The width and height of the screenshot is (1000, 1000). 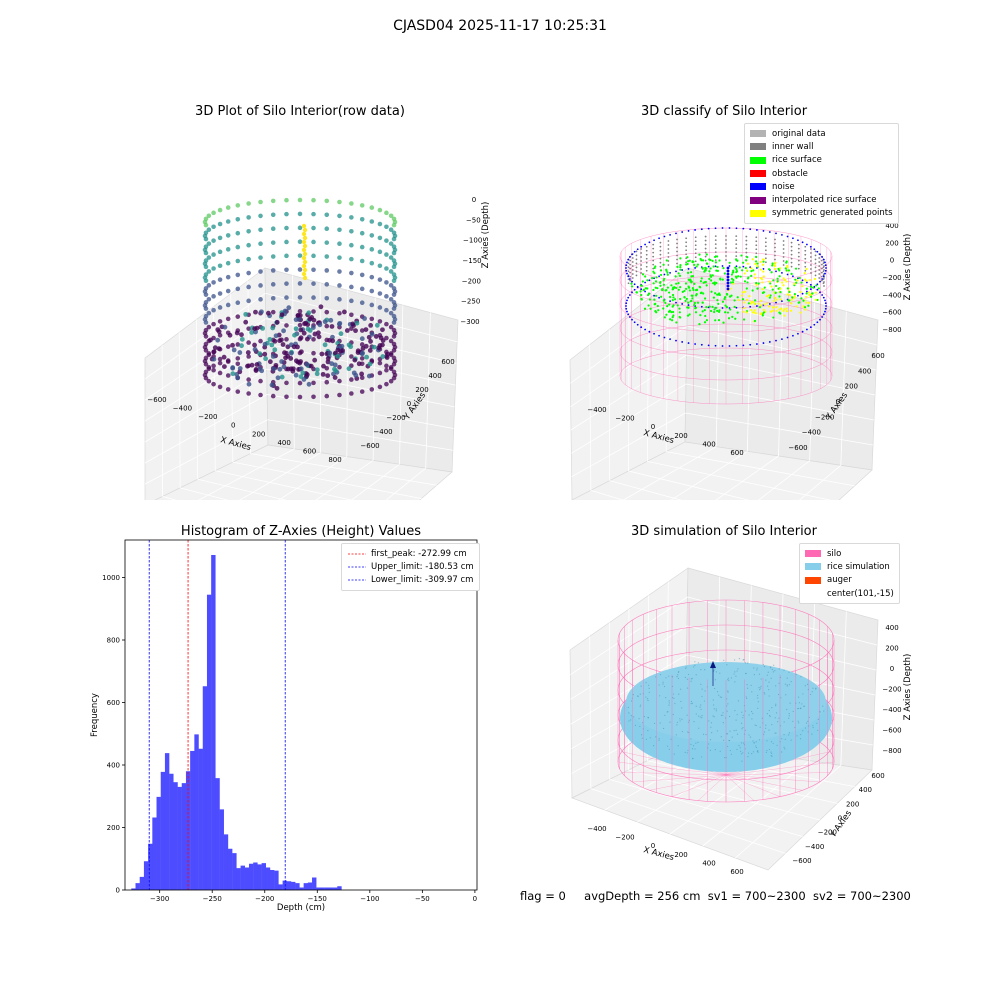 I want to click on histogram-xtick-label: −250, so click(x=212, y=899).